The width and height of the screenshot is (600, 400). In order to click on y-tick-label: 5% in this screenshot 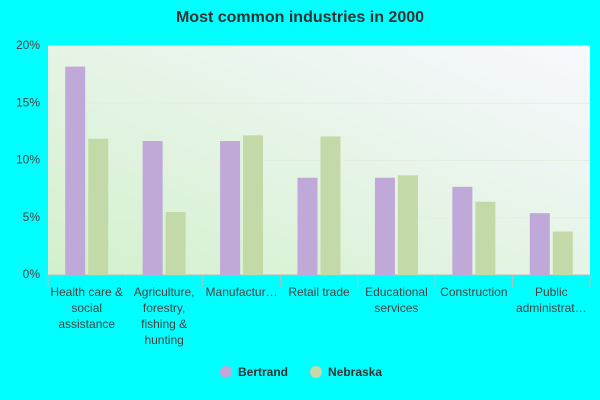, I will do `click(32, 217)`.